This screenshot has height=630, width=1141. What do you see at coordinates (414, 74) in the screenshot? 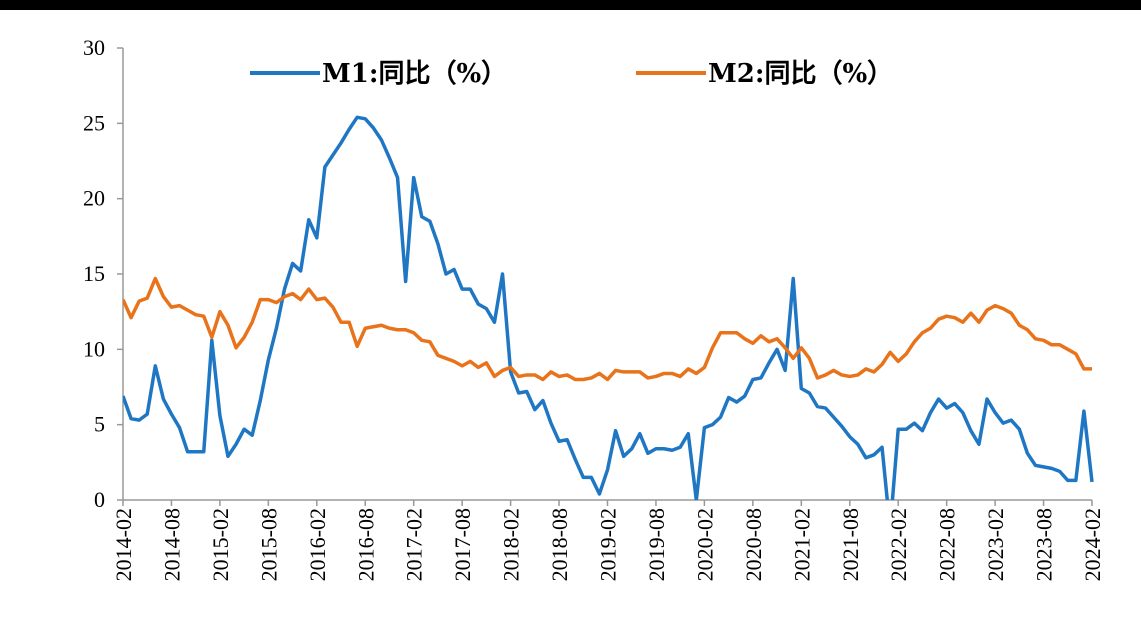
I see `legend-label: M1:同比（%）` at bounding box center [414, 74].